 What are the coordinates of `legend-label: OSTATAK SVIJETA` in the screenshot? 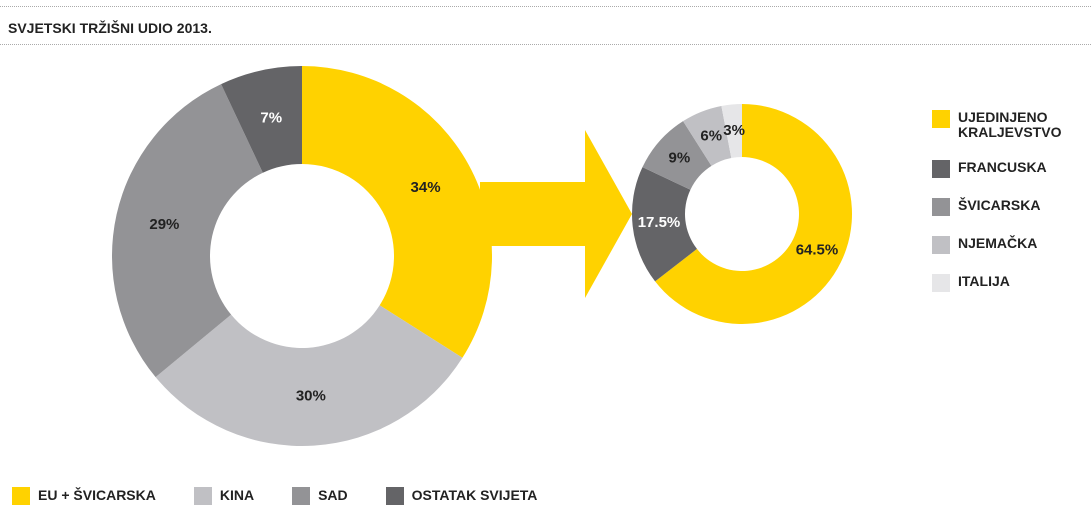 It's located at (474, 495).